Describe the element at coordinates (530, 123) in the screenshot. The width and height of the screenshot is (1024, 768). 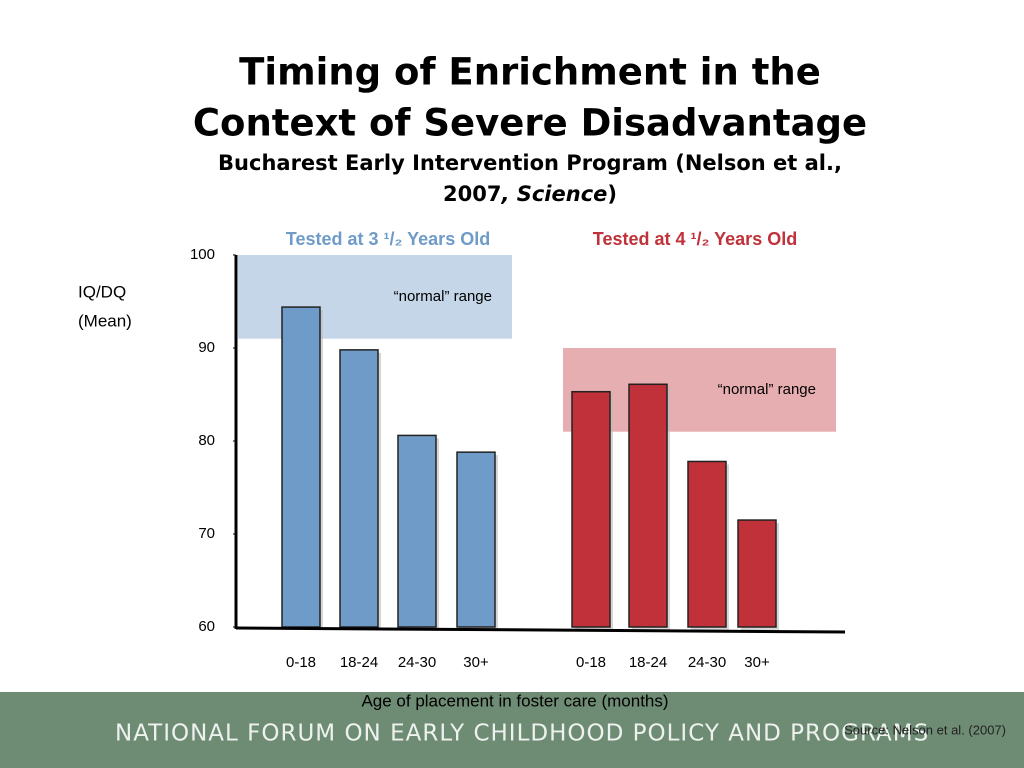
I see `title-line: Context of Severe Disadvantage` at that location.